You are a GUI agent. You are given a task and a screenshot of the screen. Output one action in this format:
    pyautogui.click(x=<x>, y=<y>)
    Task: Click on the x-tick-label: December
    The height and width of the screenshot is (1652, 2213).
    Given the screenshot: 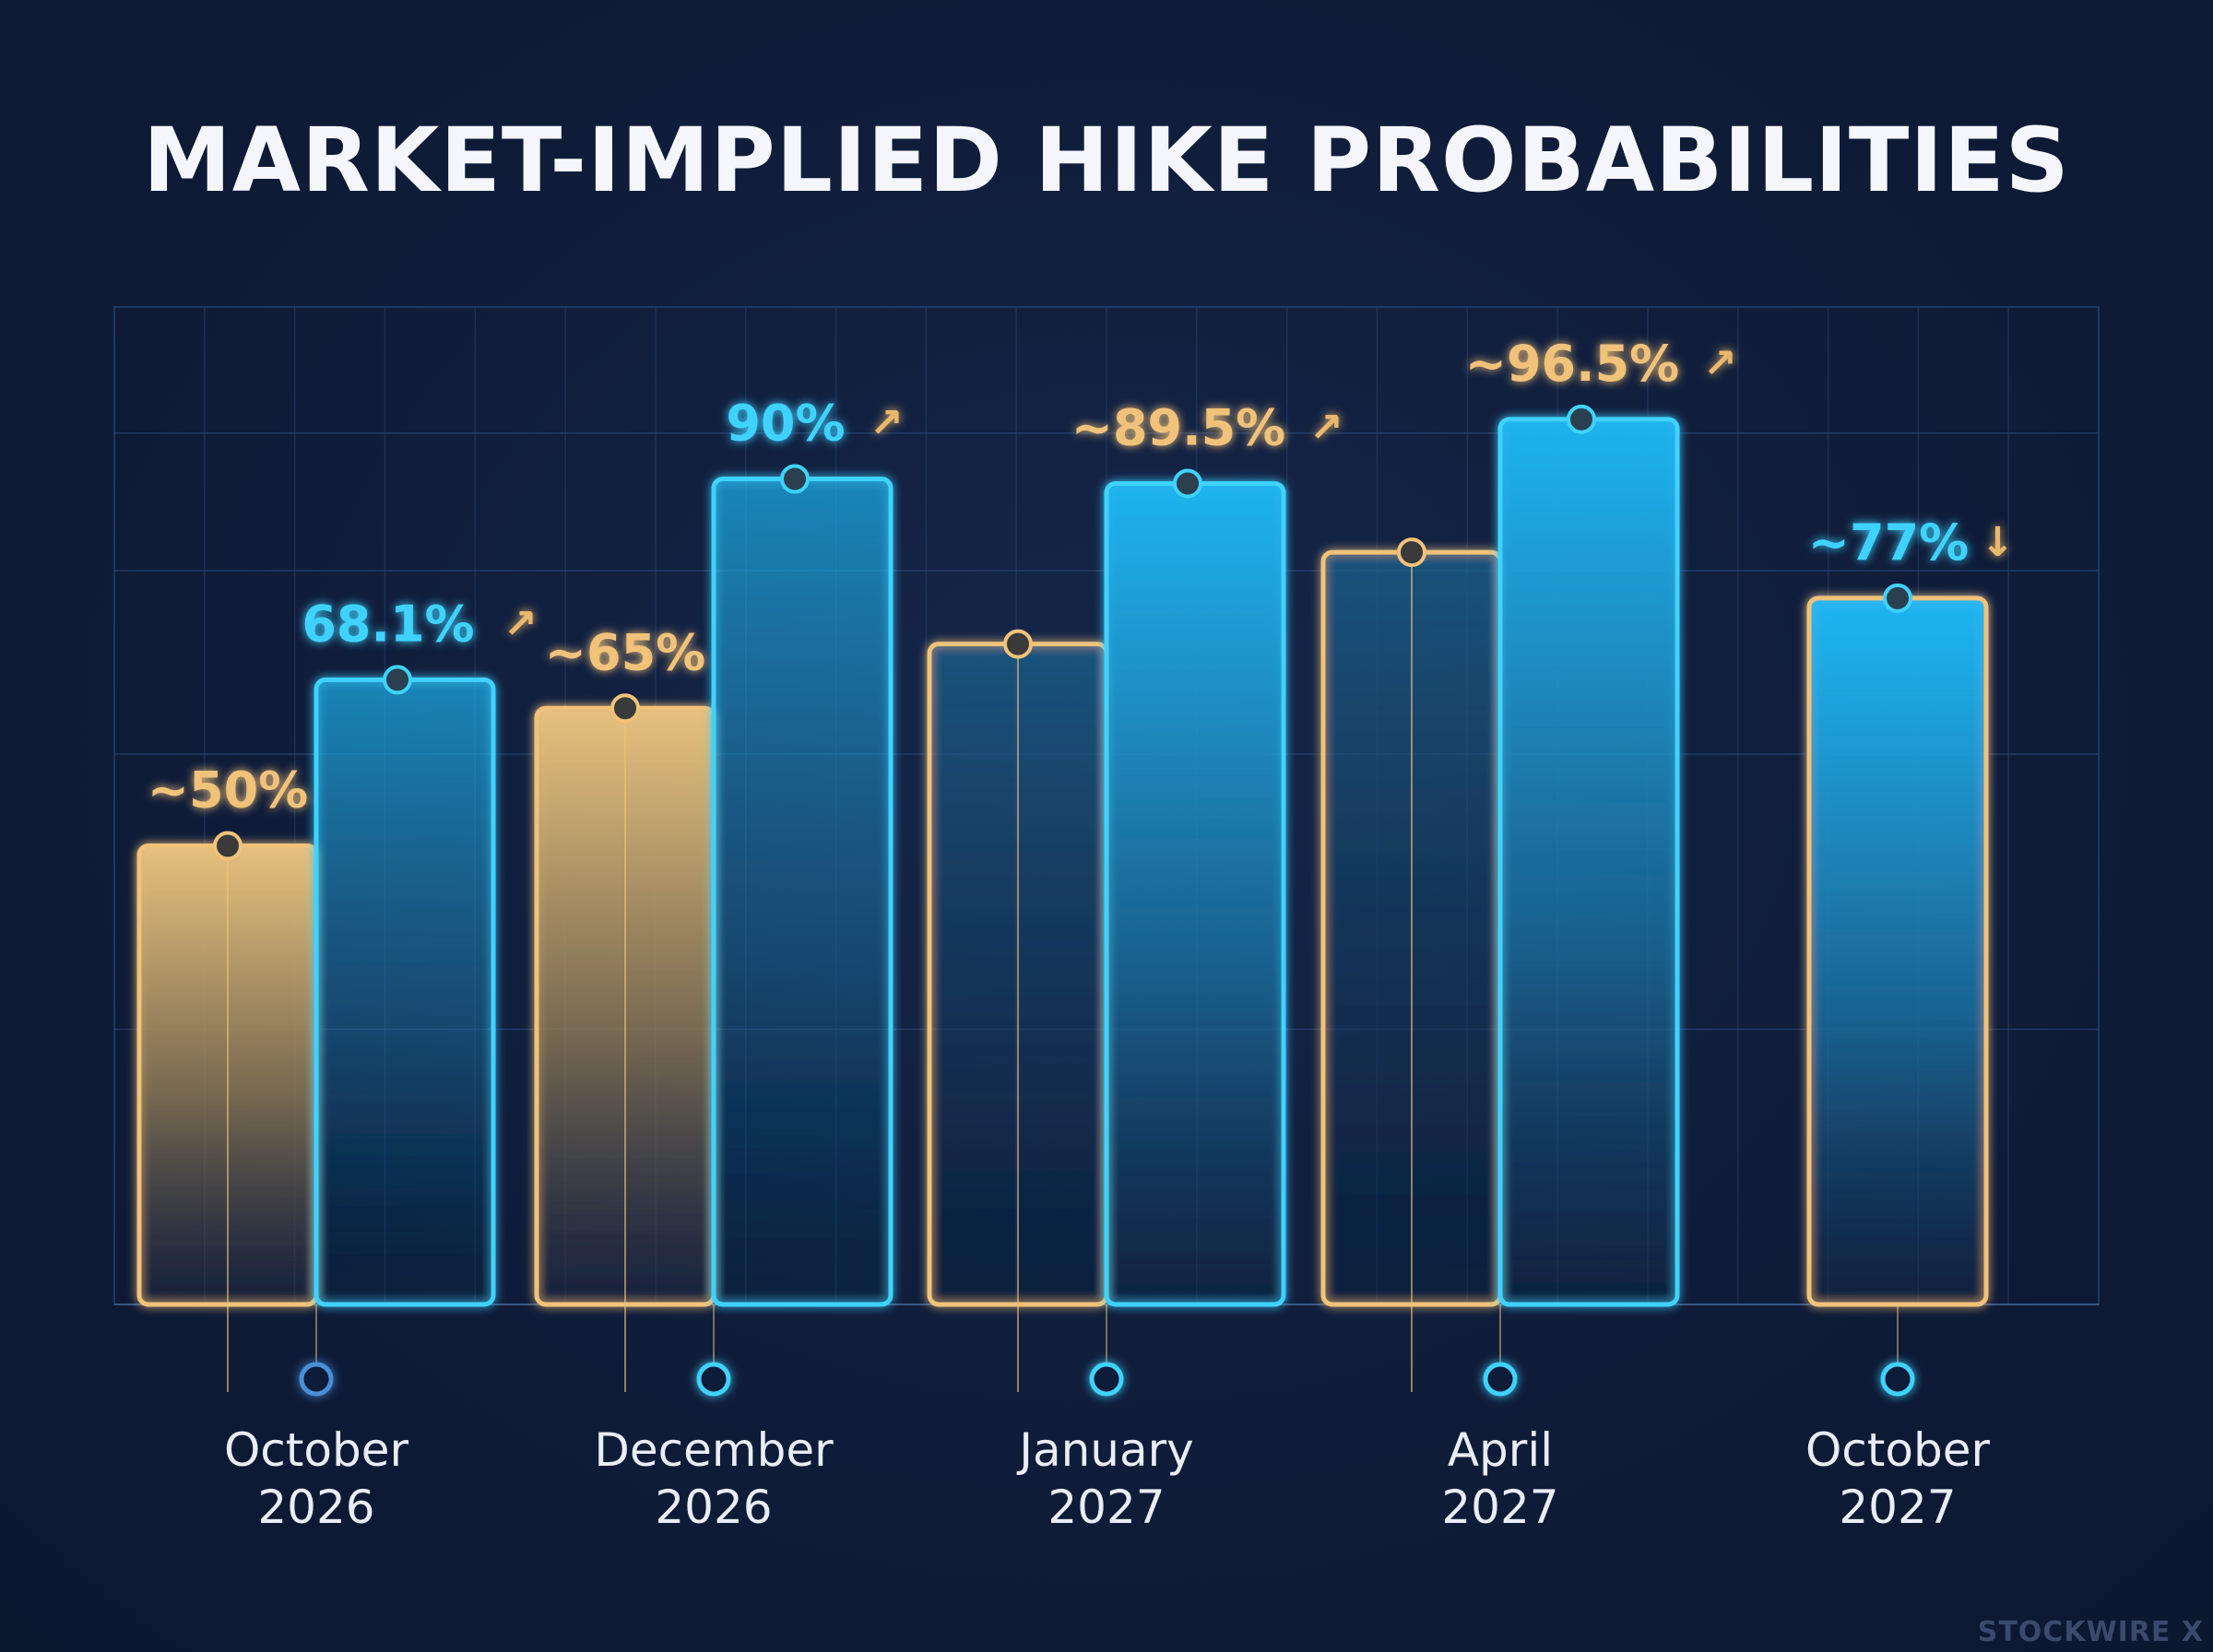 What is the action you would take?
    pyautogui.click(x=714, y=1450)
    